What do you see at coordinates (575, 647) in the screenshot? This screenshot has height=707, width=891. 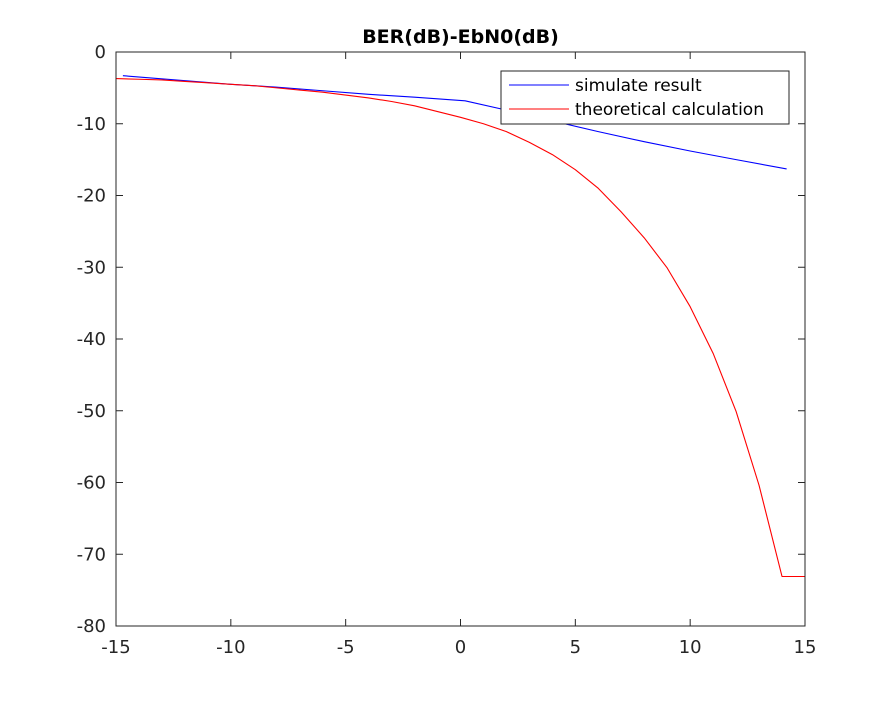 I see `x-tick-label: 5` at bounding box center [575, 647].